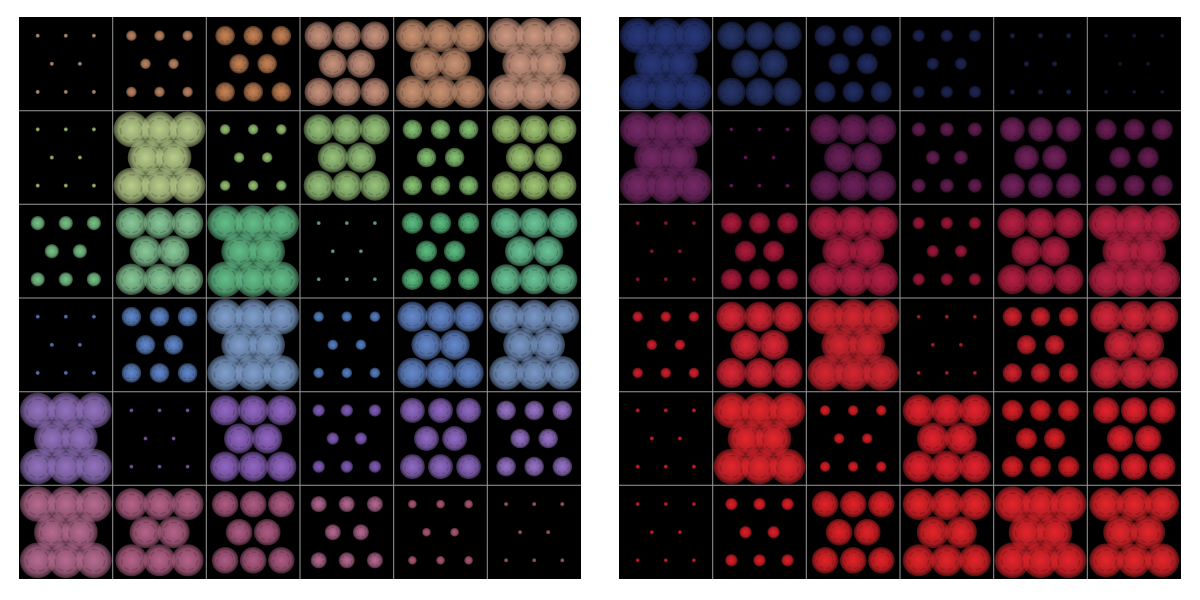  I want to click on pattern-cell-left-r2-c2, so click(159, 157).